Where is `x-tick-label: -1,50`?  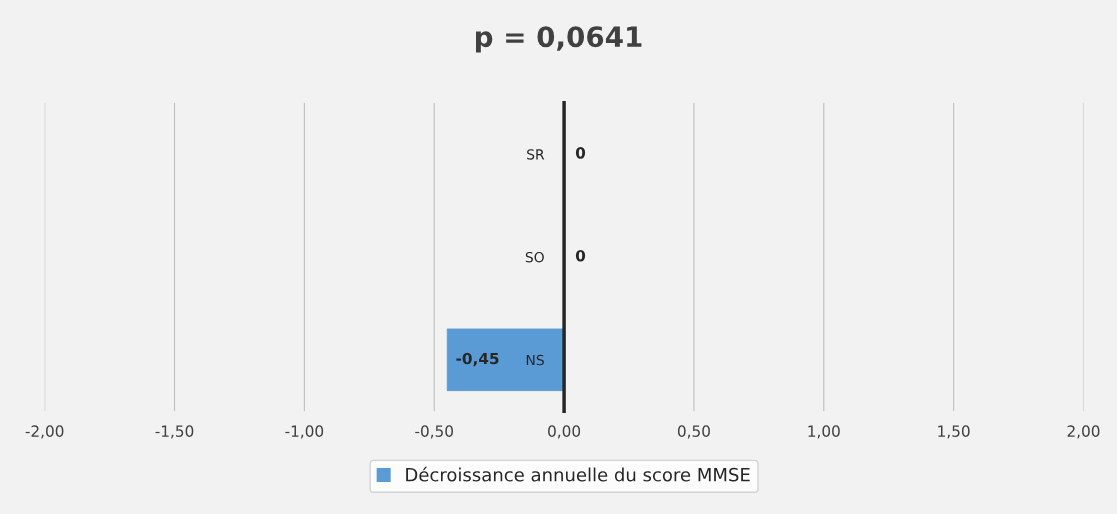 x-tick-label: -1,50 is located at coordinates (174, 432).